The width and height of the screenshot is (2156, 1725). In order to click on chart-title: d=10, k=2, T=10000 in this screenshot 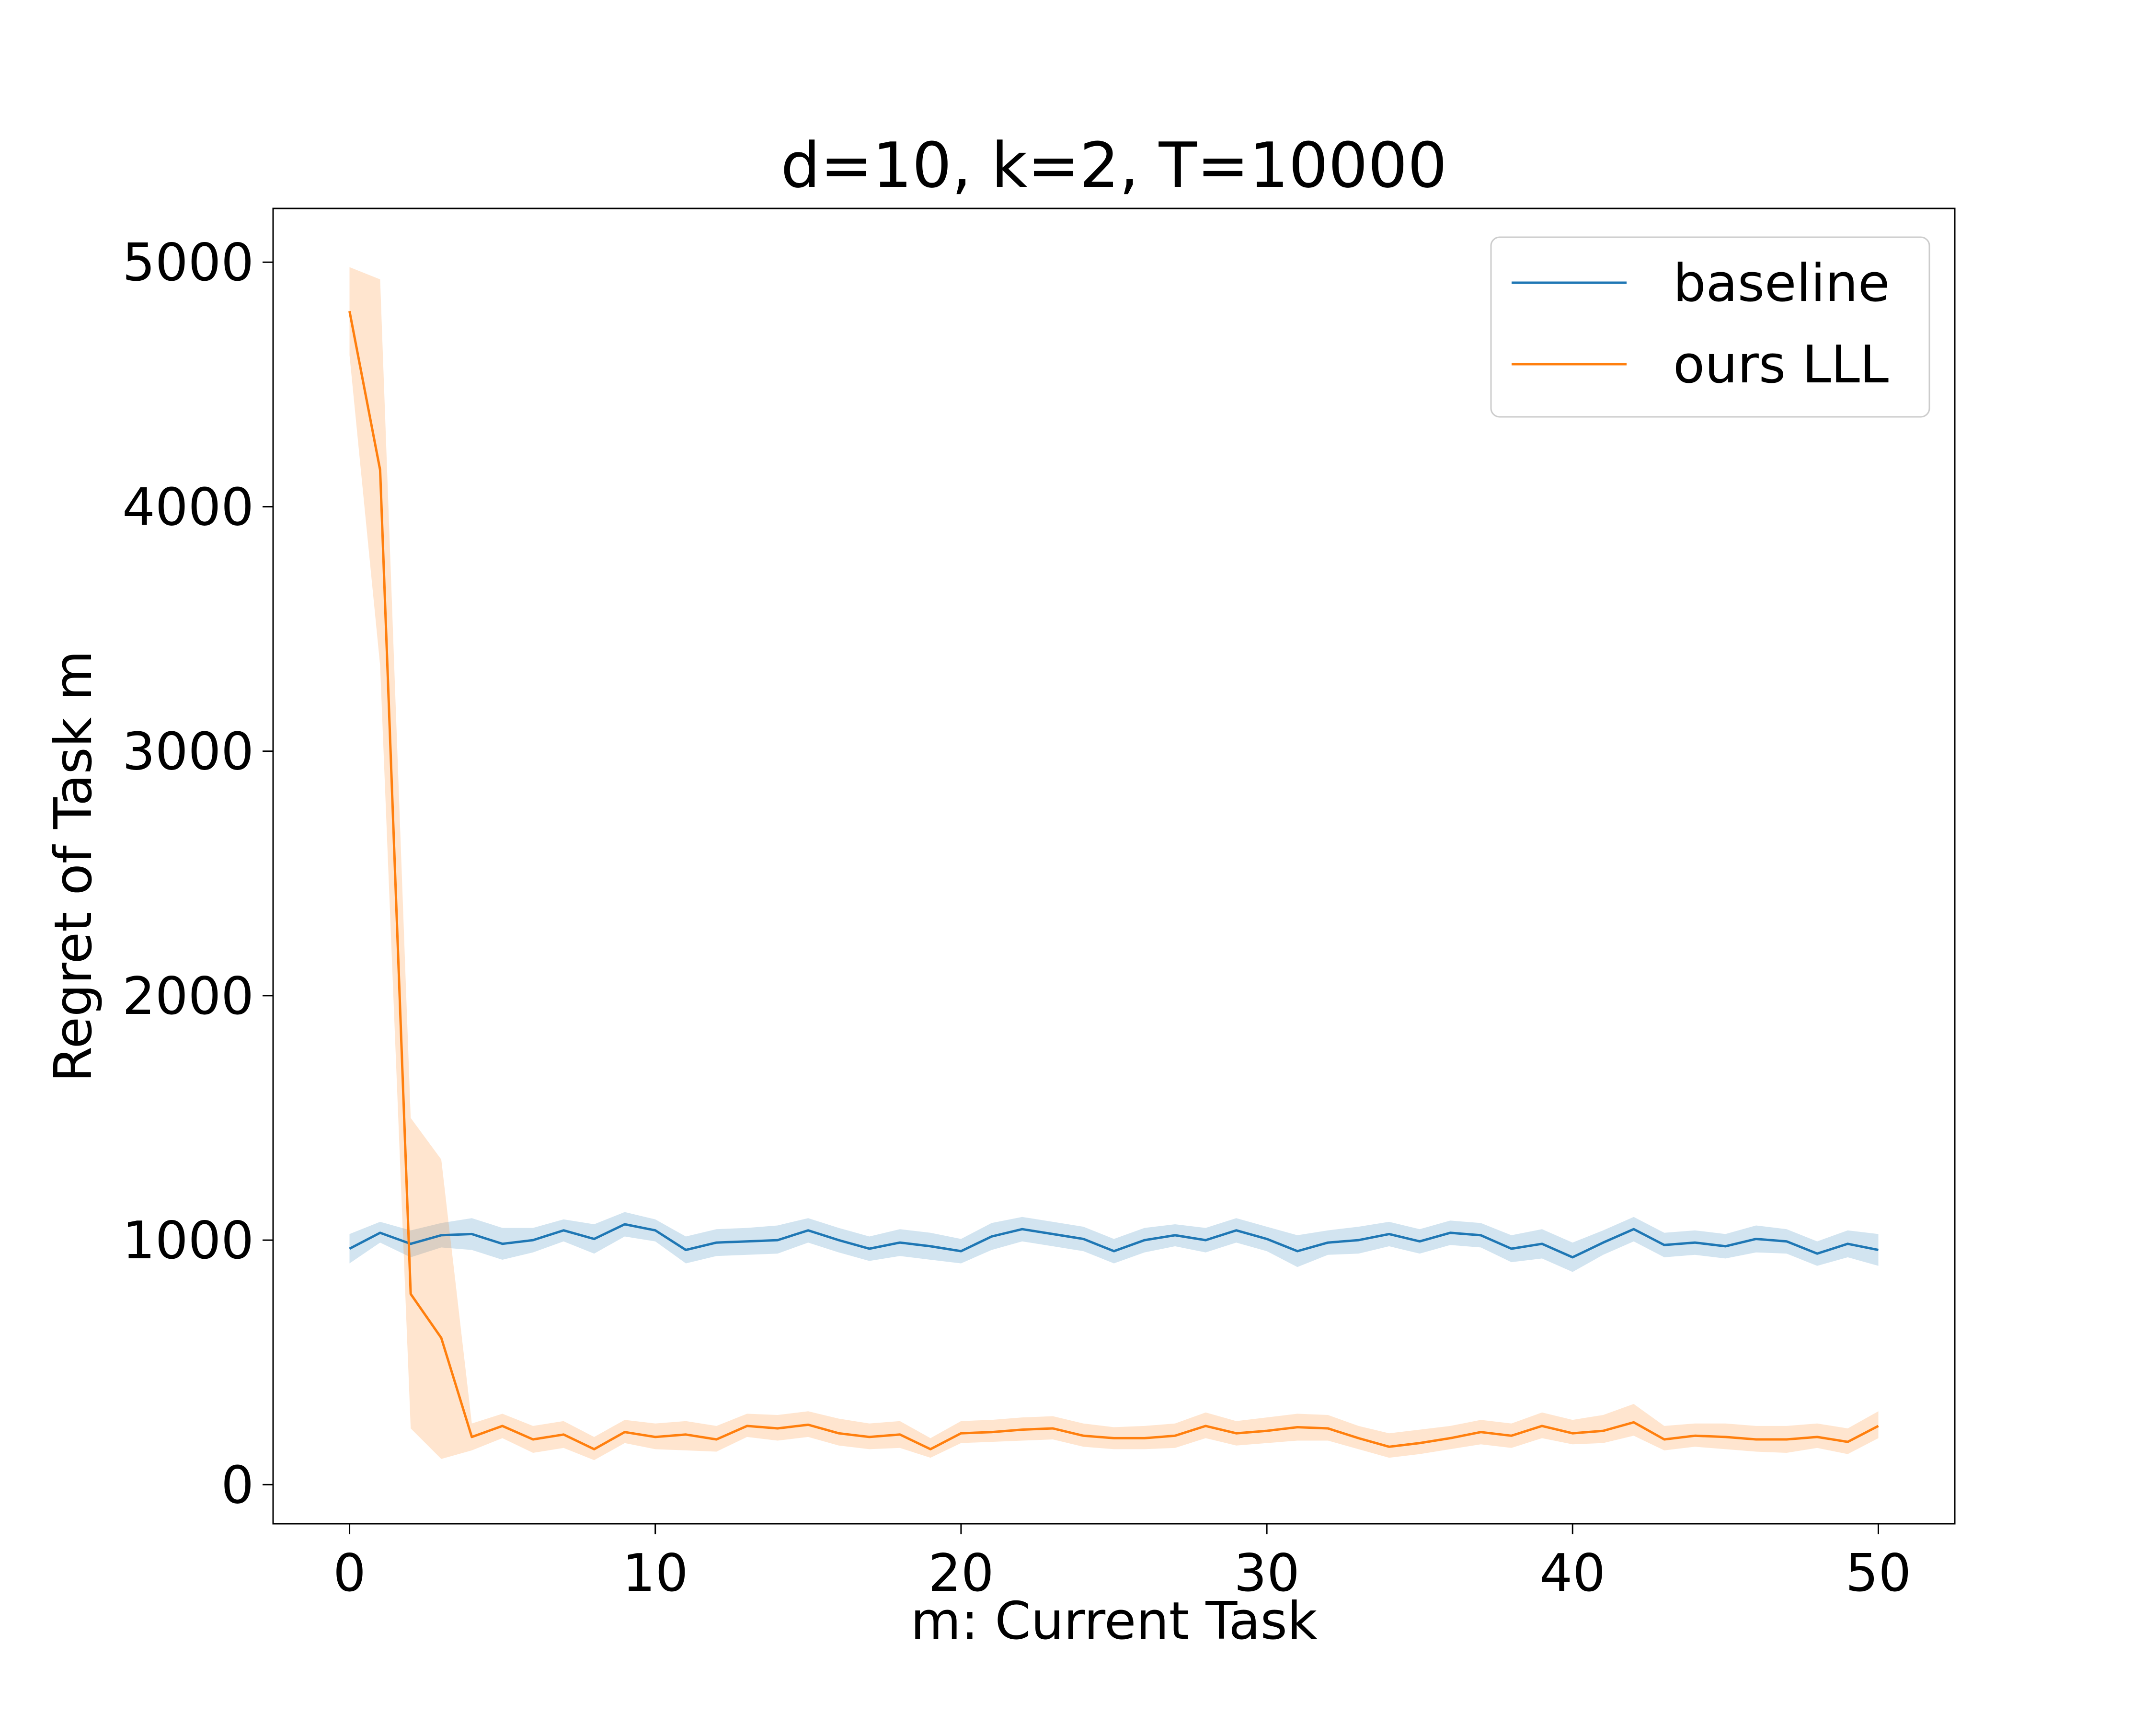, I will do `click(1114, 165)`.